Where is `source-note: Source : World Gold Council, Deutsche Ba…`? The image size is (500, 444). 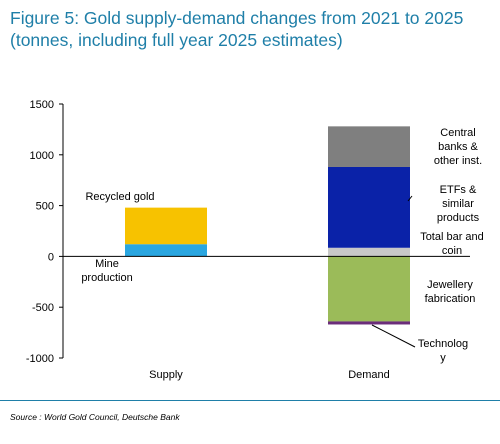 source-note: Source : World Gold Council, Deutsche Ba… is located at coordinates (95, 417).